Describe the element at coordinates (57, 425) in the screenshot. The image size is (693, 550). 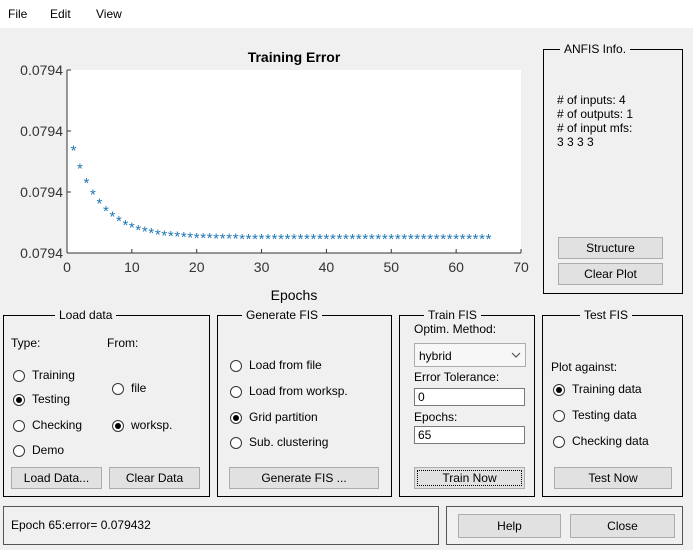
I see `radio-checking-label: Checking` at that location.